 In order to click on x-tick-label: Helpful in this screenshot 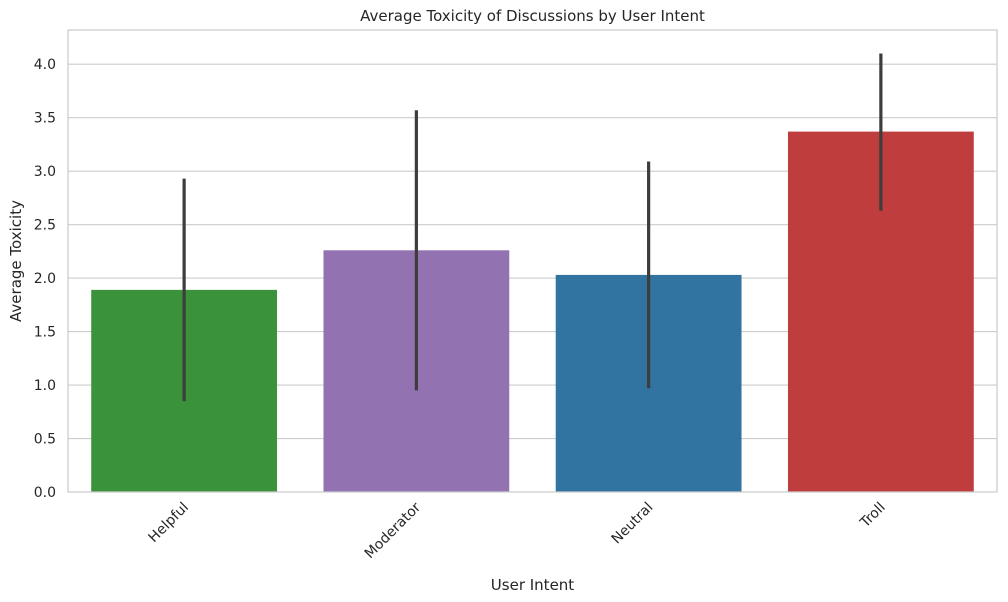, I will do `click(169, 523)`.